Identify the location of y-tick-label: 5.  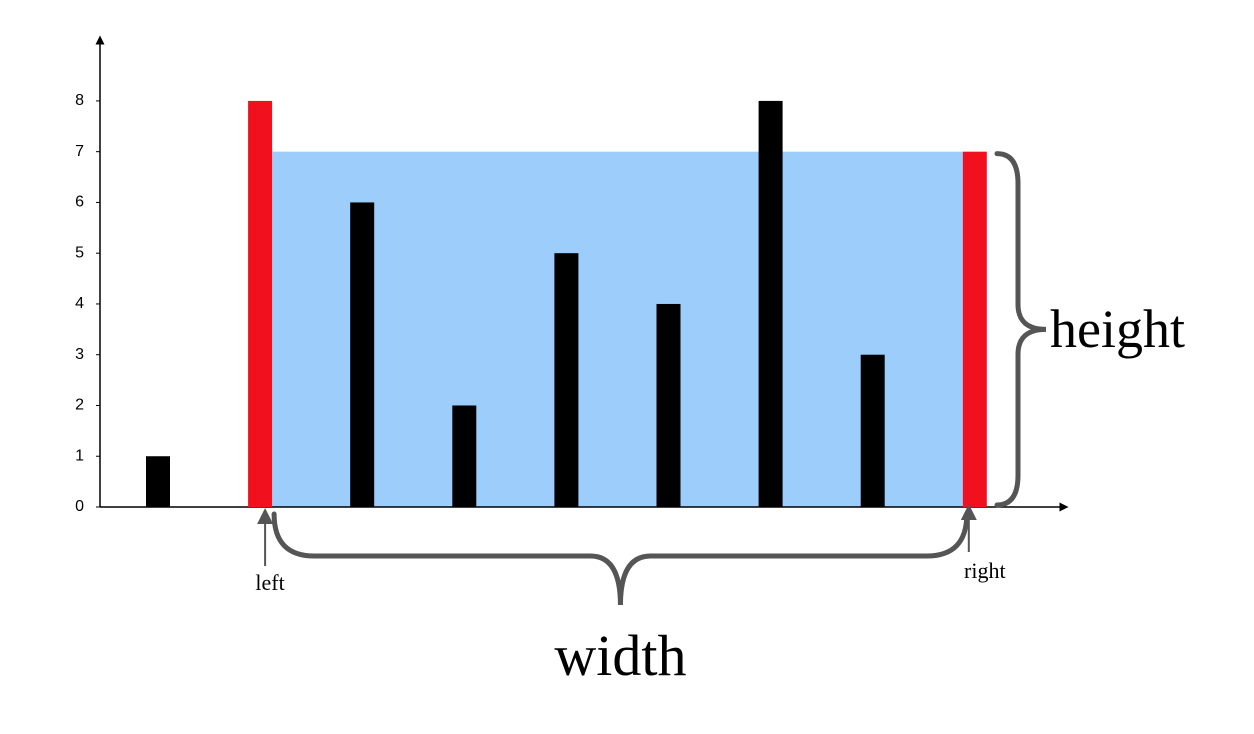
(79, 252).